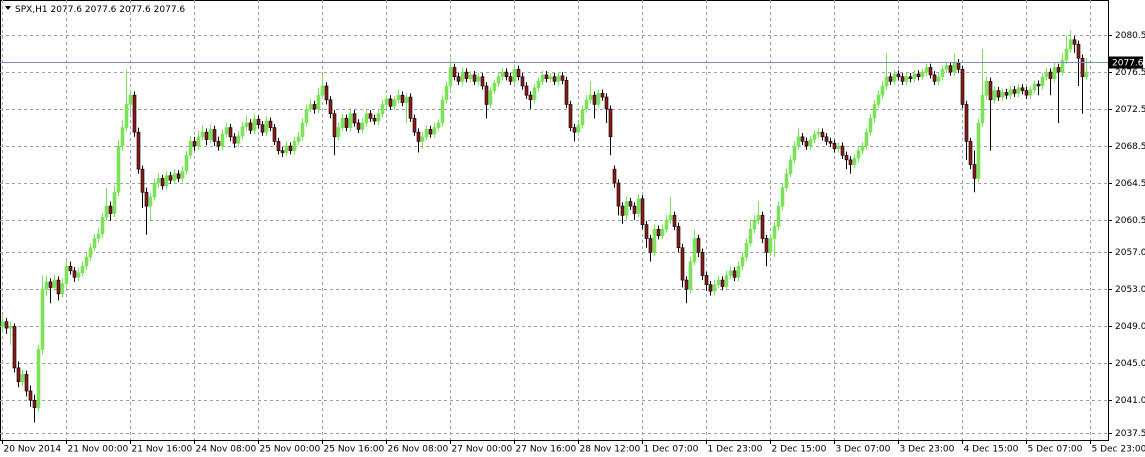 This screenshot has height=457, width=1145. I want to click on x-tick-label: 1 Dec 23:00, so click(735, 450).